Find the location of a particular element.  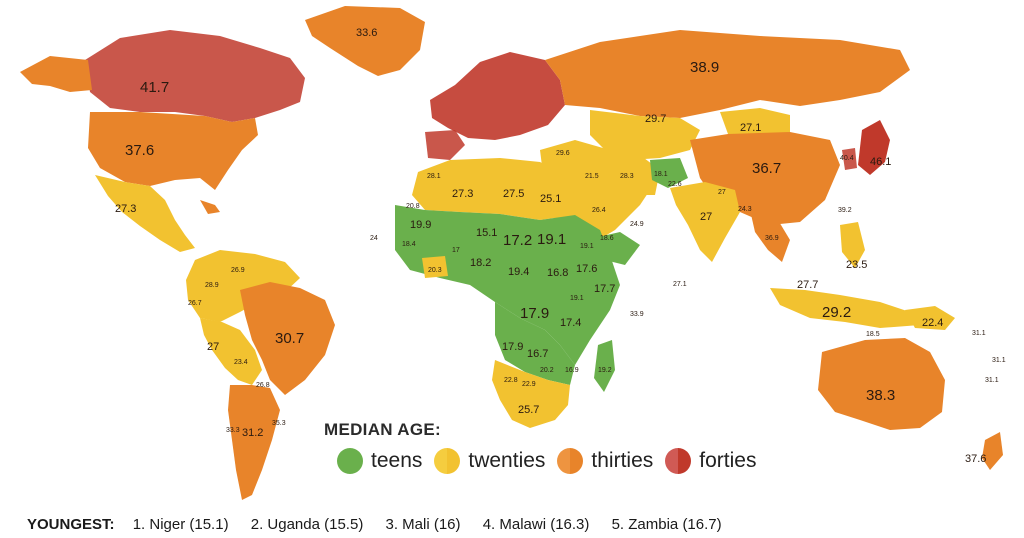

label-south-sudan: 16.8 is located at coordinates (557, 273).